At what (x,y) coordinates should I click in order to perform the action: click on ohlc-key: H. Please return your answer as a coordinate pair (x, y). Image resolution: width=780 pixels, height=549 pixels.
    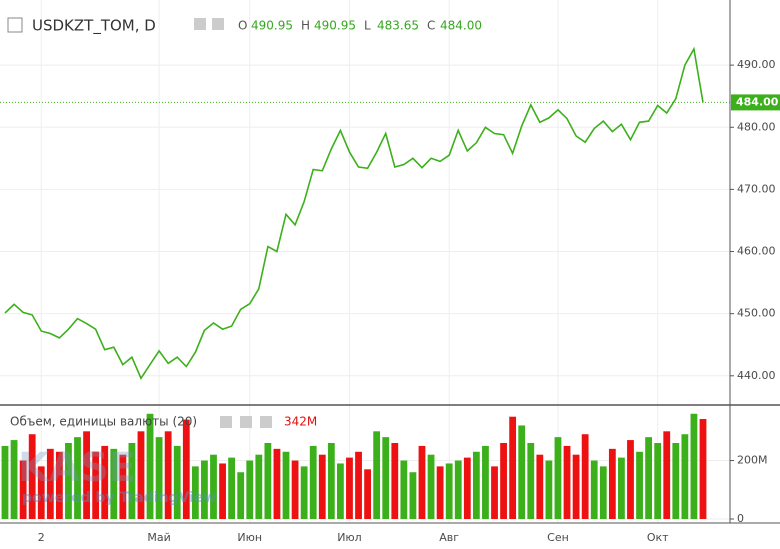
    Looking at the image, I should click on (305, 26).